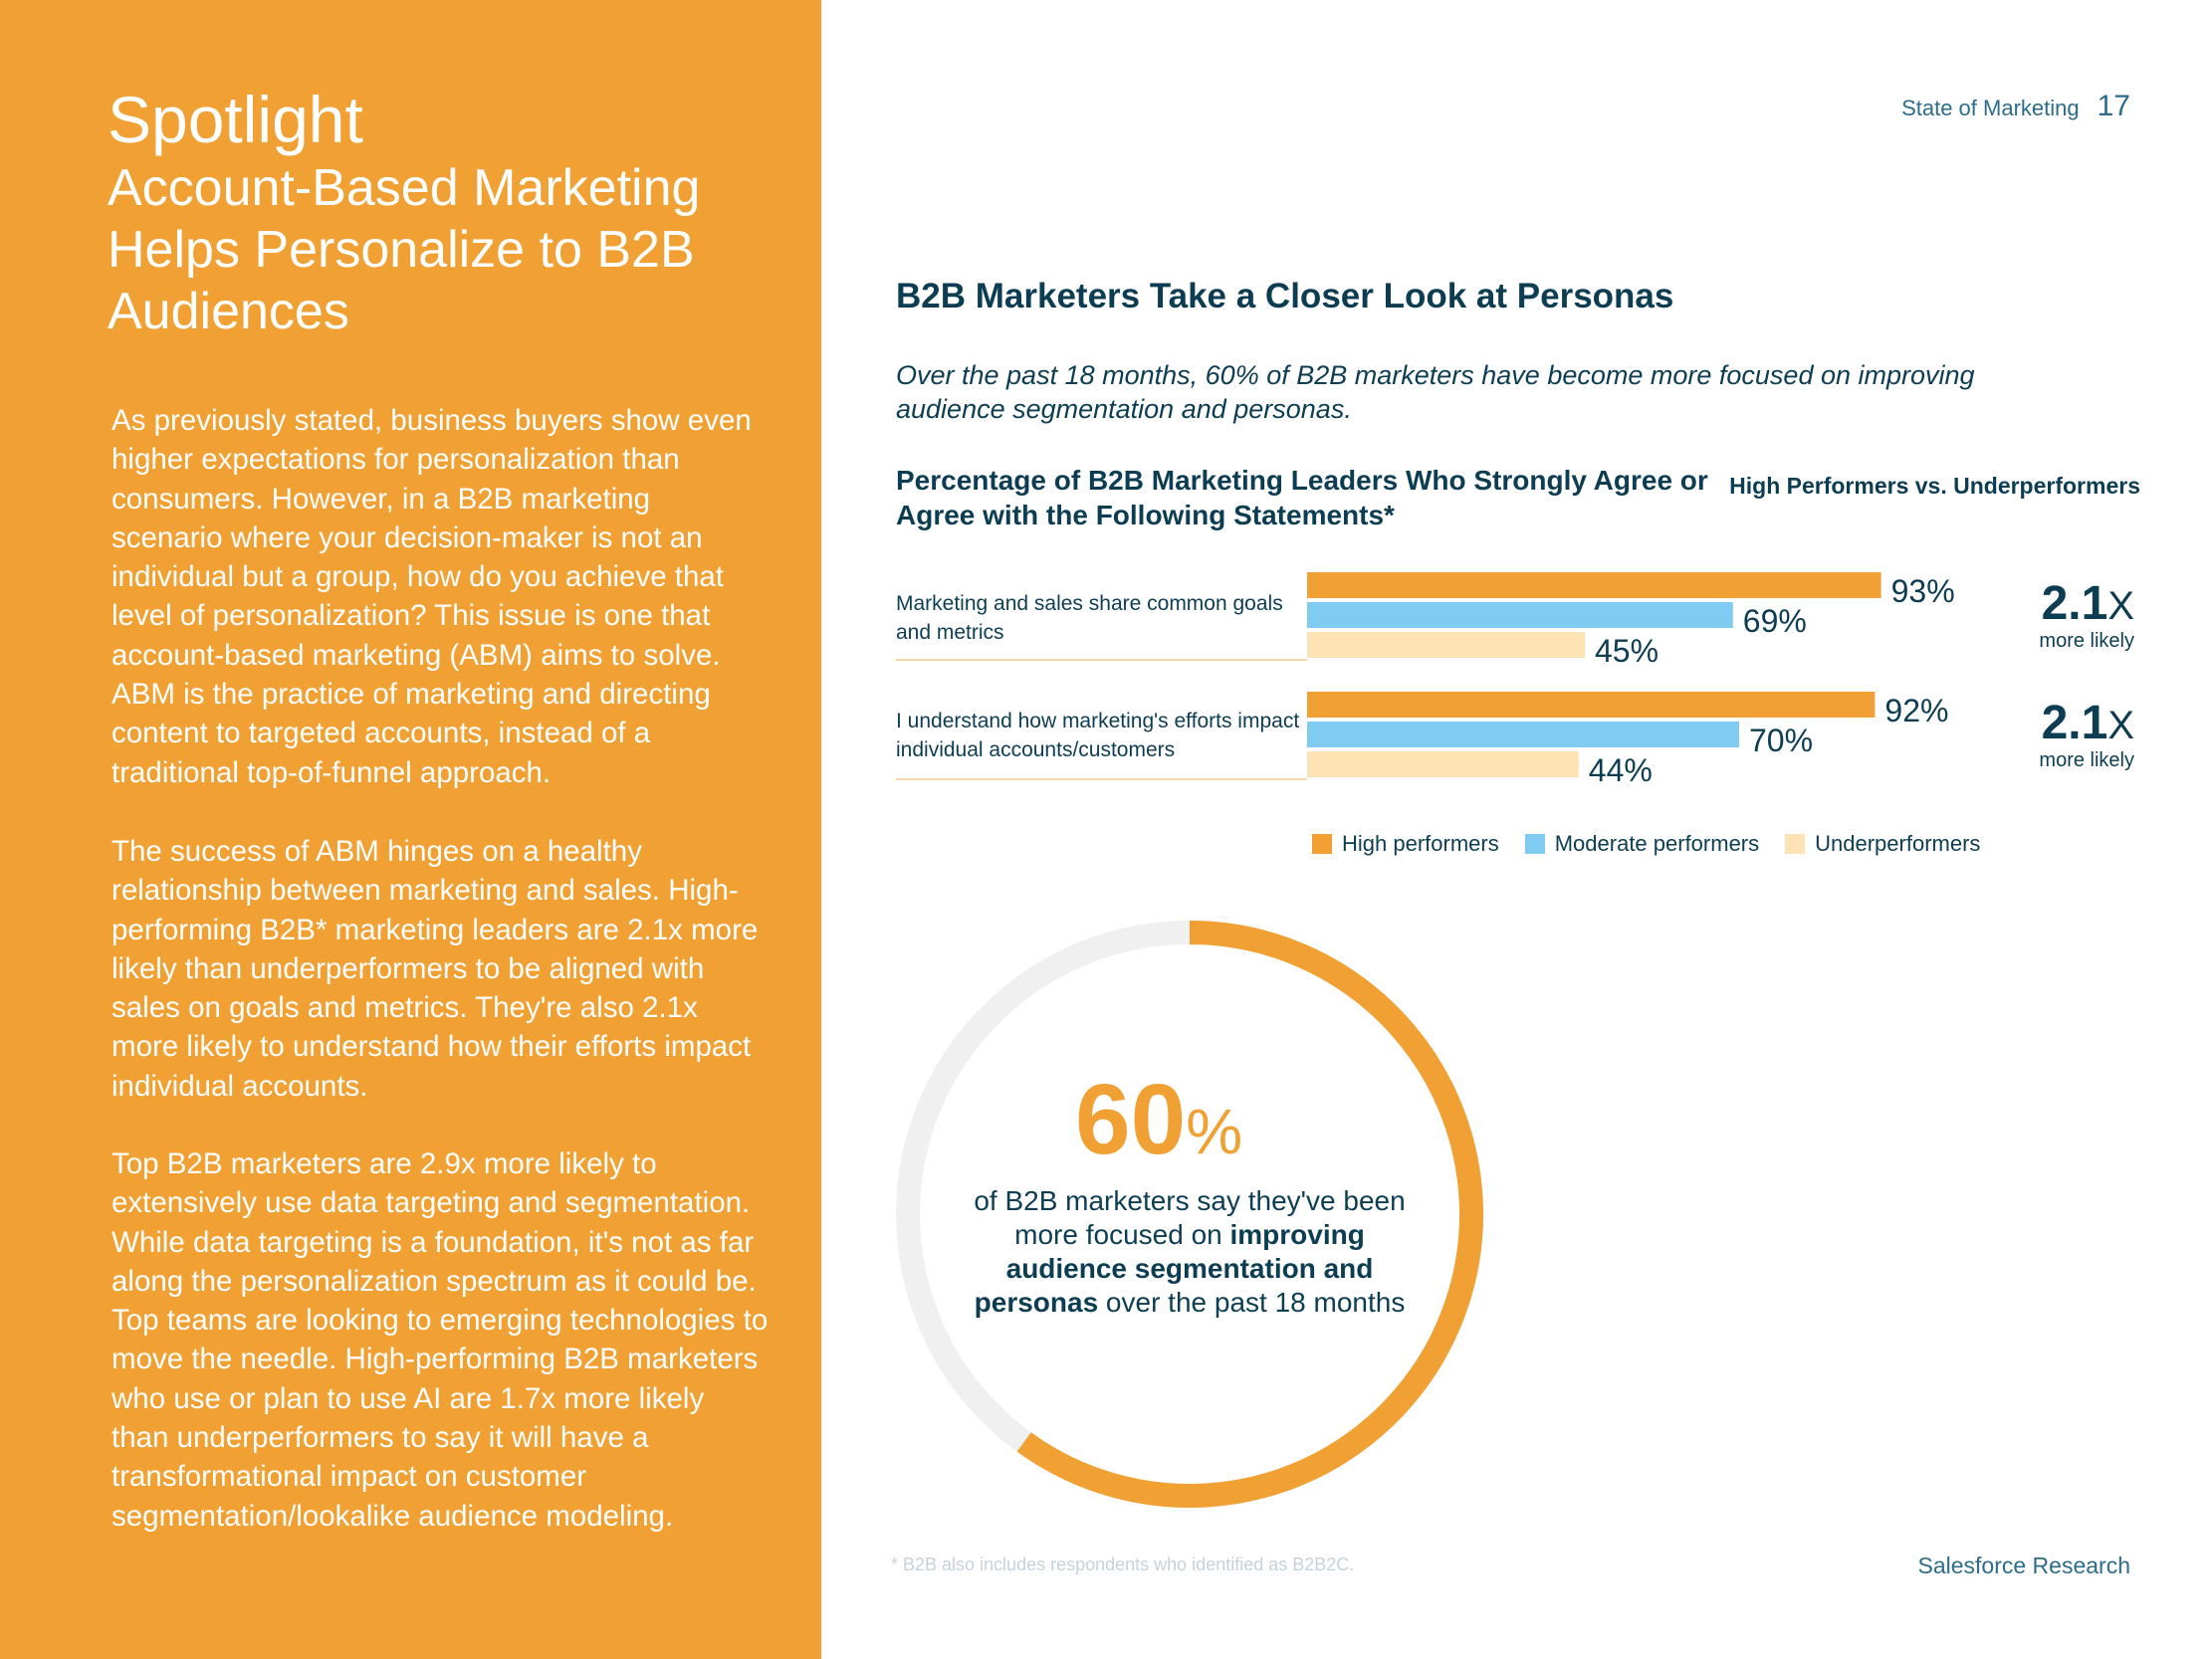  I want to click on comparison-header: High Performers vs. Underperformers, so click(1934, 486).